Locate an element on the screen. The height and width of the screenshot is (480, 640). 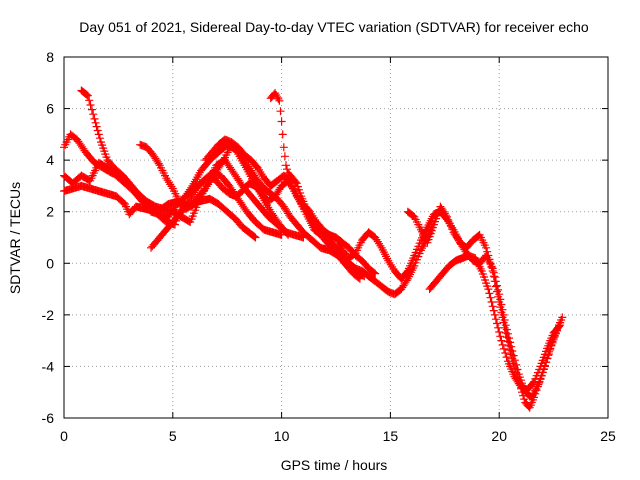
y-tick-label: 8 is located at coordinates (50, 57).